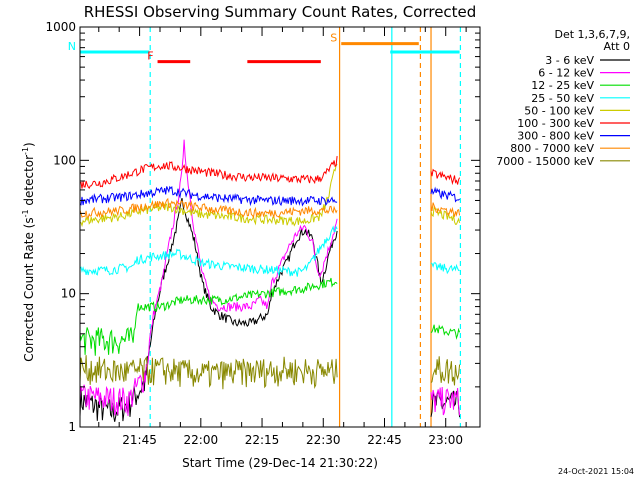  Describe the element at coordinates (139, 440) in the screenshot. I see `x-tick-label-0: 21:45` at that location.